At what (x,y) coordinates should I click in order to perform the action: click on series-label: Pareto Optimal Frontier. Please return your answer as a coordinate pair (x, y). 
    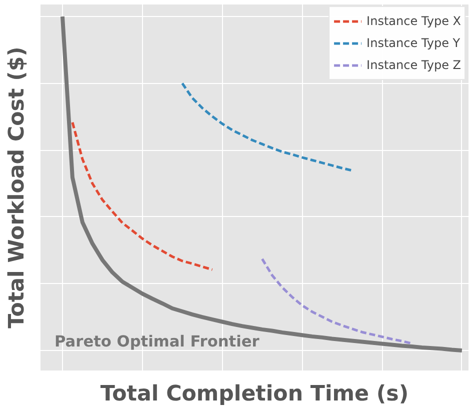
    Looking at the image, I should click on (157, 341).